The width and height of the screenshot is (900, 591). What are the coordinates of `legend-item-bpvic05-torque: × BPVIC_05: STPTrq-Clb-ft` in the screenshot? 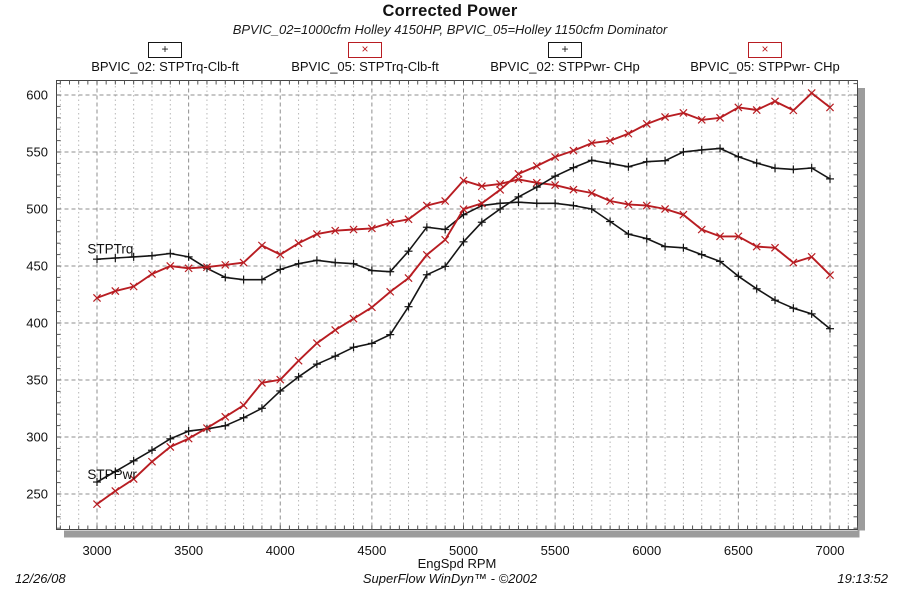 It's located at (365, 58).